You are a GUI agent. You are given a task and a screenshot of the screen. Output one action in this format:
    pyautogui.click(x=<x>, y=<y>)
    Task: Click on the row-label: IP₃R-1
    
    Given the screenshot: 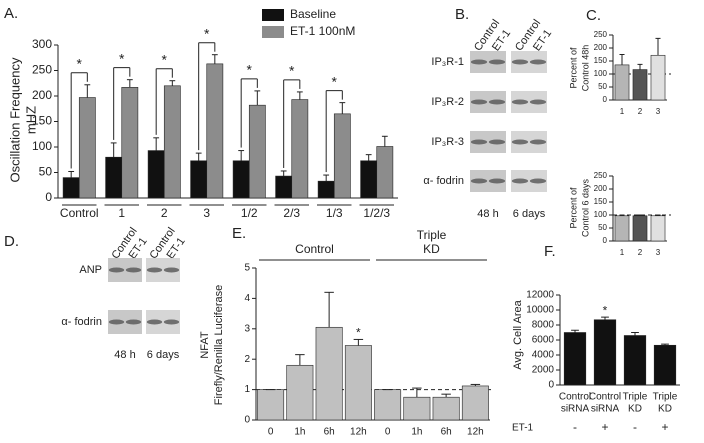 What is the action you would take?
    pyautogui.click(x=447, y=62)
    